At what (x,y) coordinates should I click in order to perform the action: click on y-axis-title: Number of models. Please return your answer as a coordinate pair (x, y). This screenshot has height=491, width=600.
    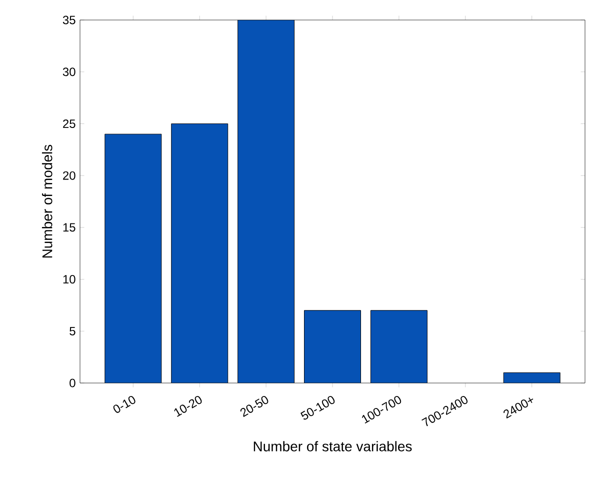
    Looking at the image, I should click on (47, 201).